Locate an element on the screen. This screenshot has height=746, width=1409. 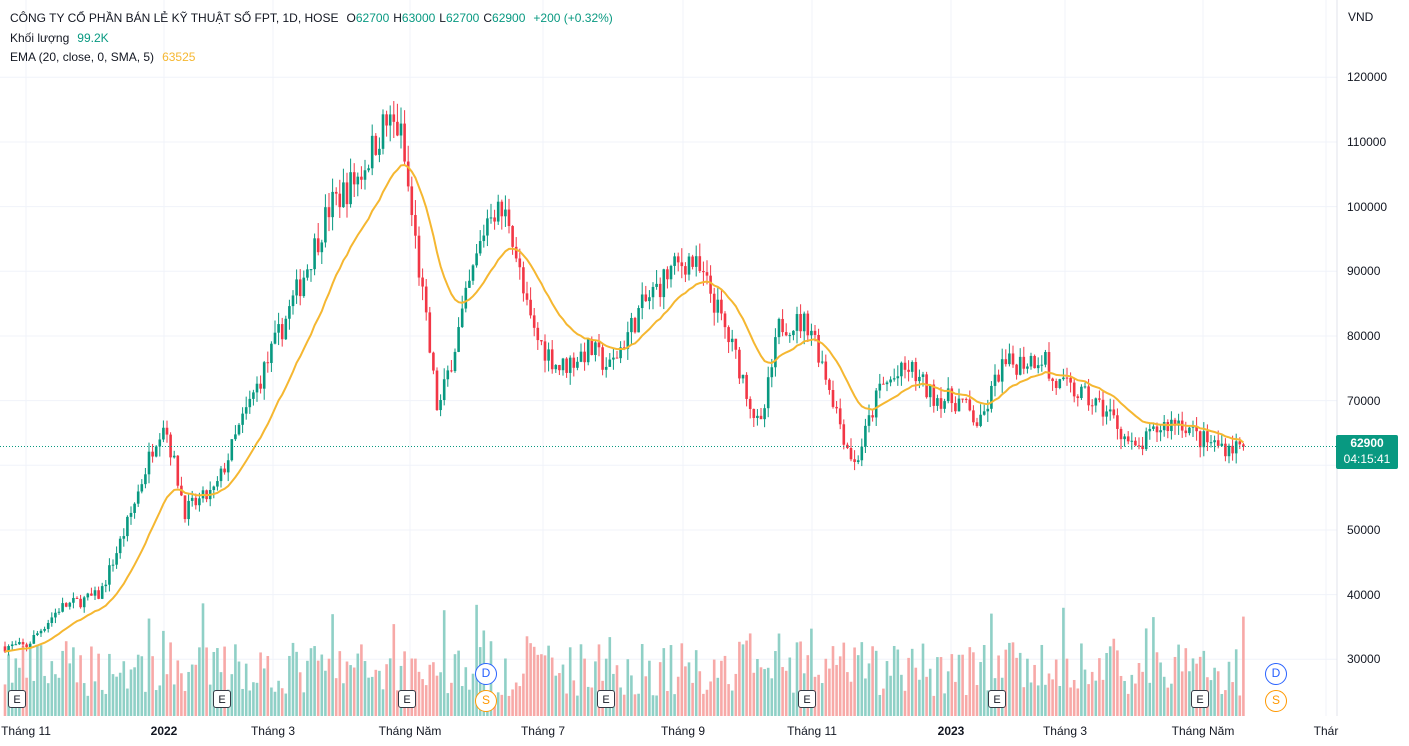
legend-volume-row: Khối lượng 99.2K is located at coordinates (311, 39).